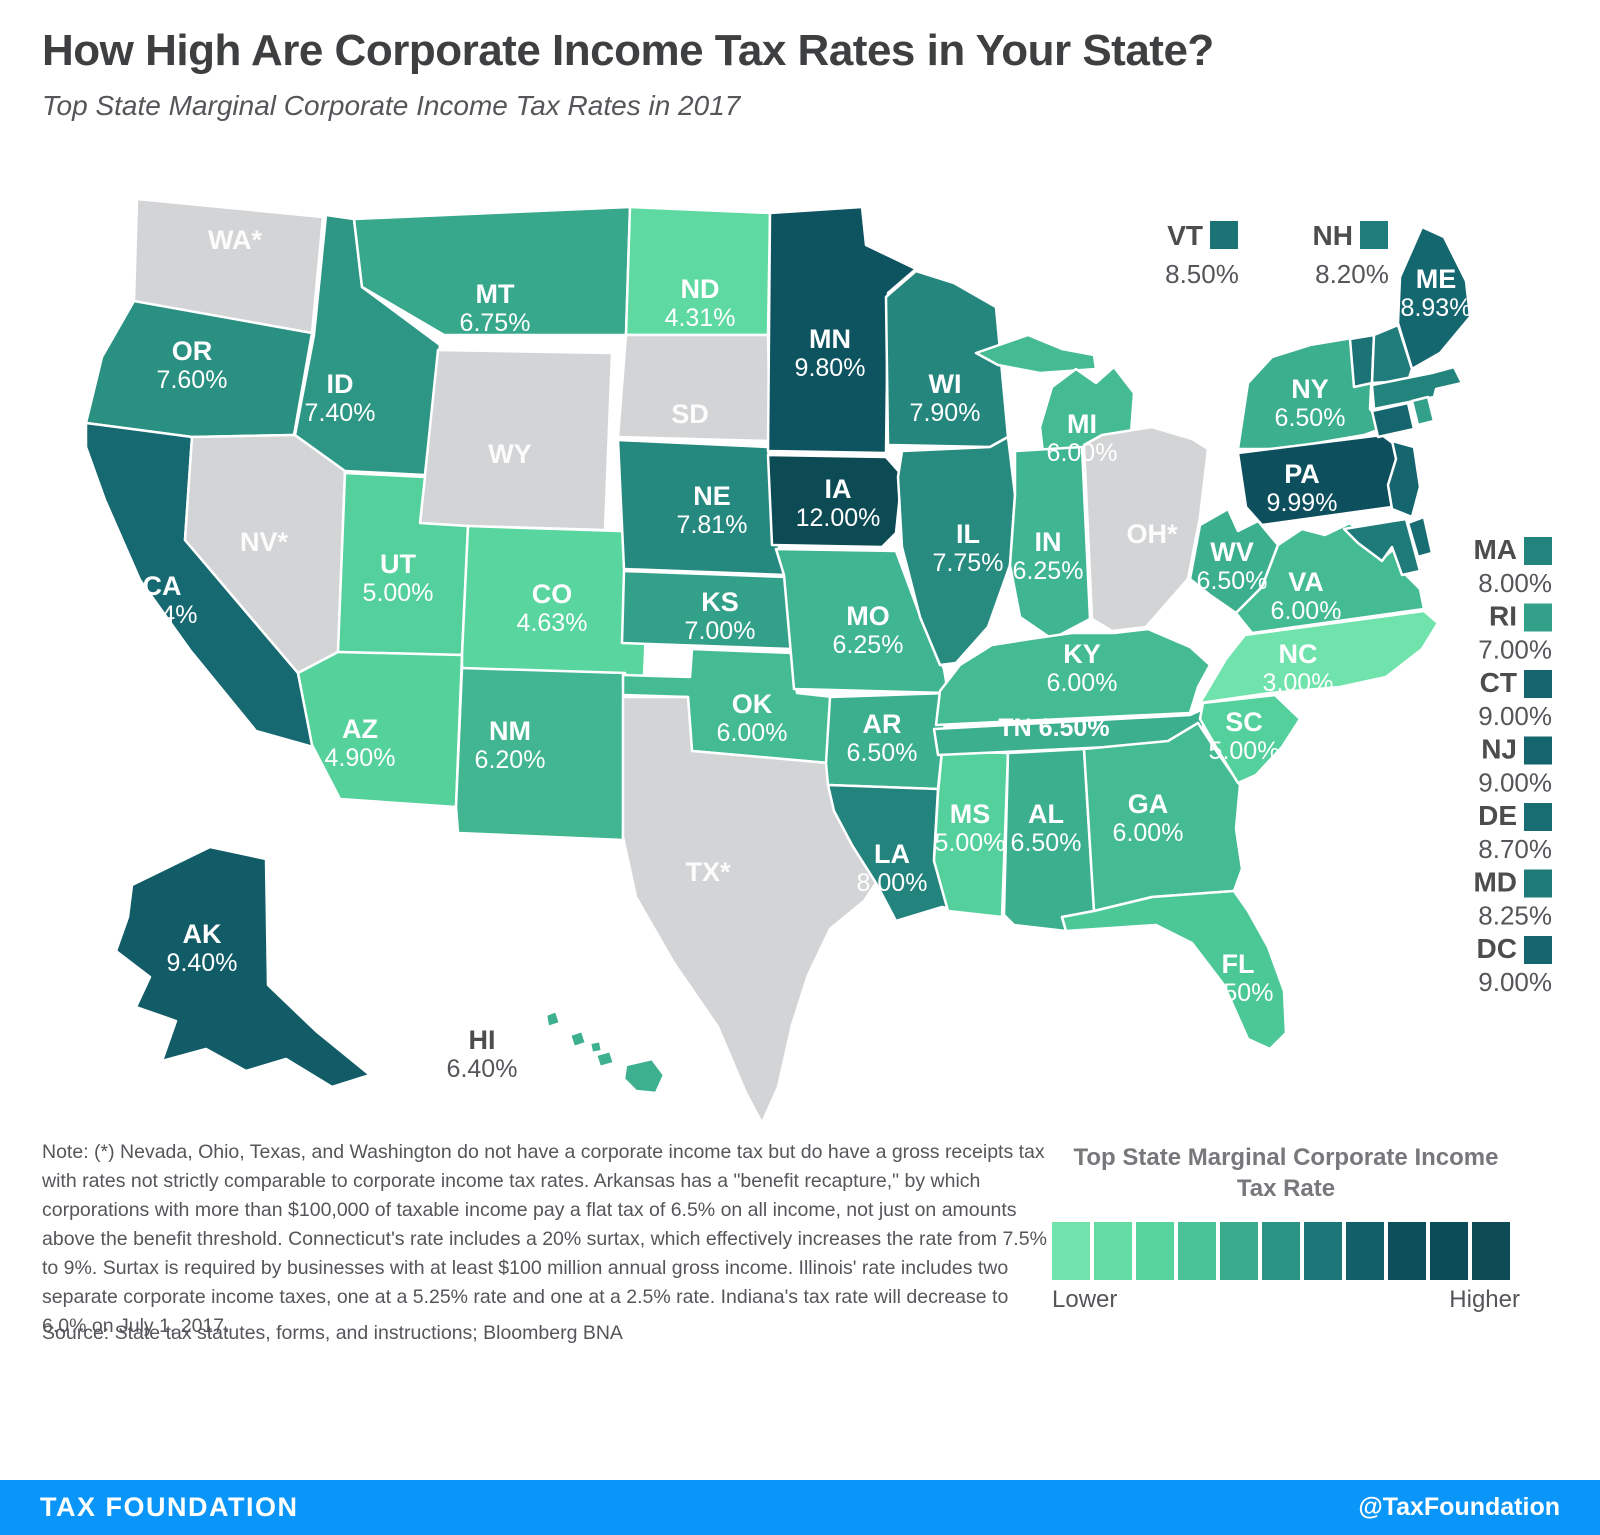 The width and height of the screenshot is (1600, 1535). Describe the element at coordinates (1333, 235) in the screenshot. I see `callout-abbr-nh: NH` at that location.